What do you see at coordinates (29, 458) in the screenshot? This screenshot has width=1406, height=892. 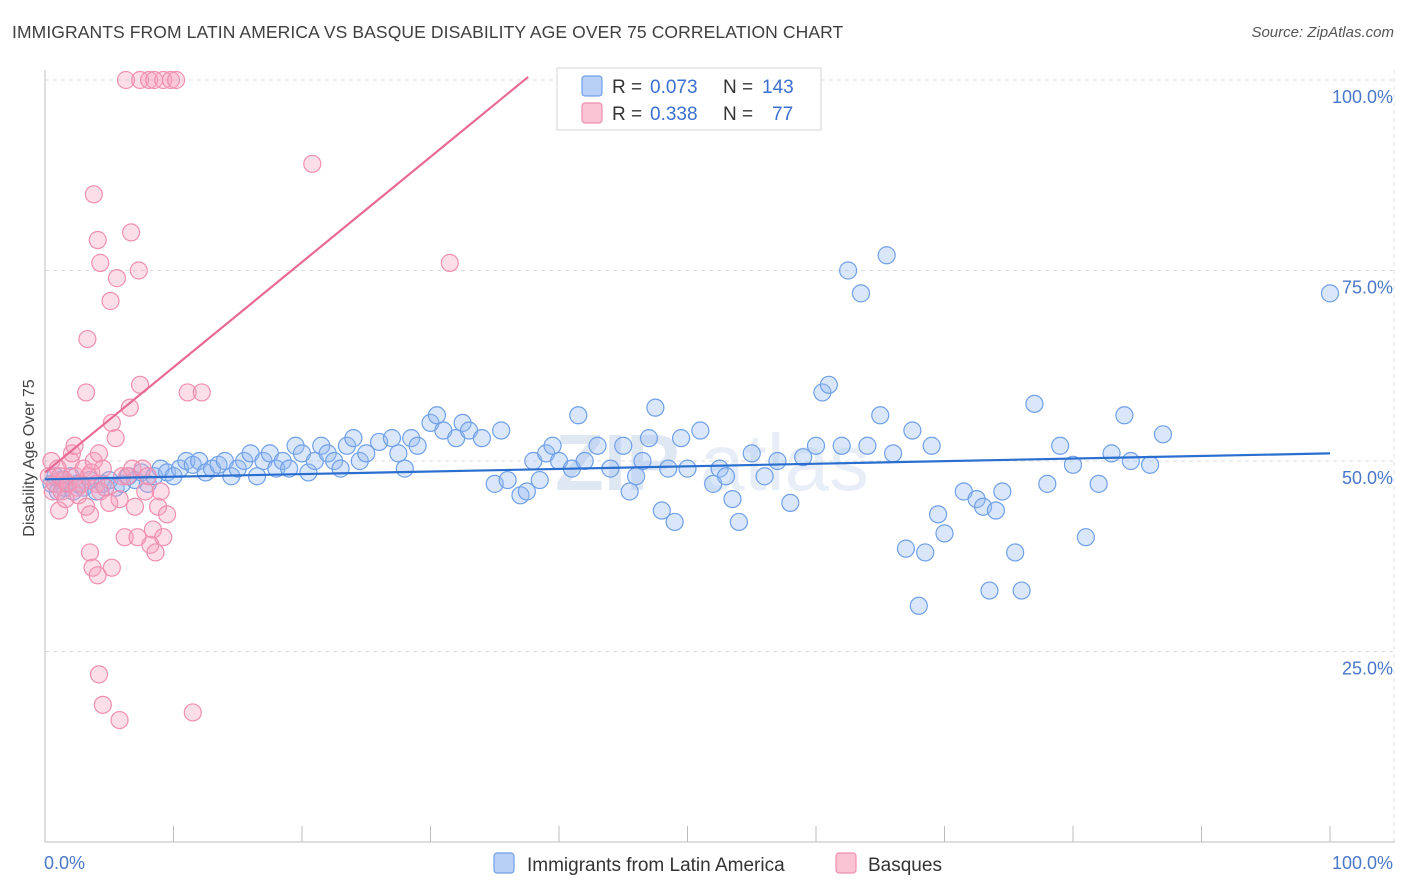 I see `y-axis-label: Disability Age Over 75` at bounding box center [29, 458].